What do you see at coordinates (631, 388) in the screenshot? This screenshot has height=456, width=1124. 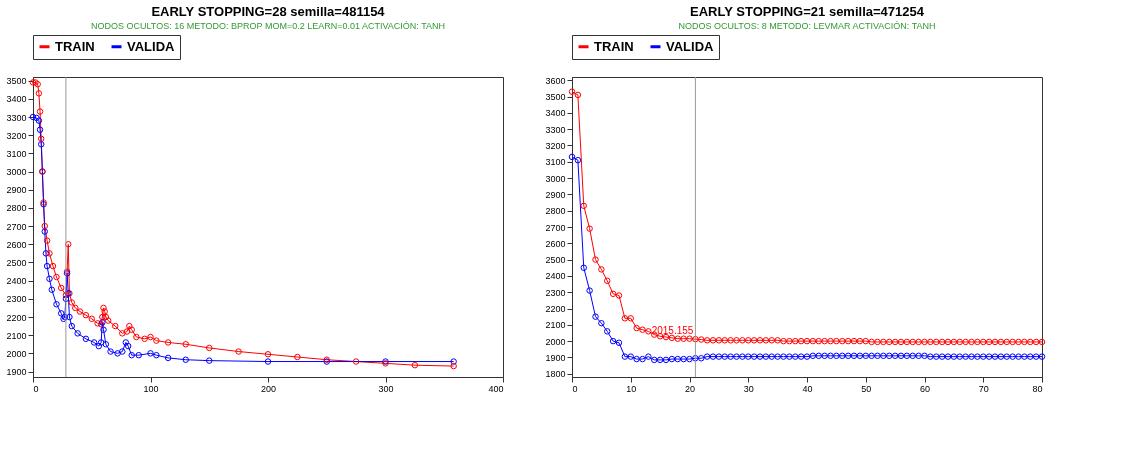 I see `x-tick-label: 10` at bounding box center [631, 388].